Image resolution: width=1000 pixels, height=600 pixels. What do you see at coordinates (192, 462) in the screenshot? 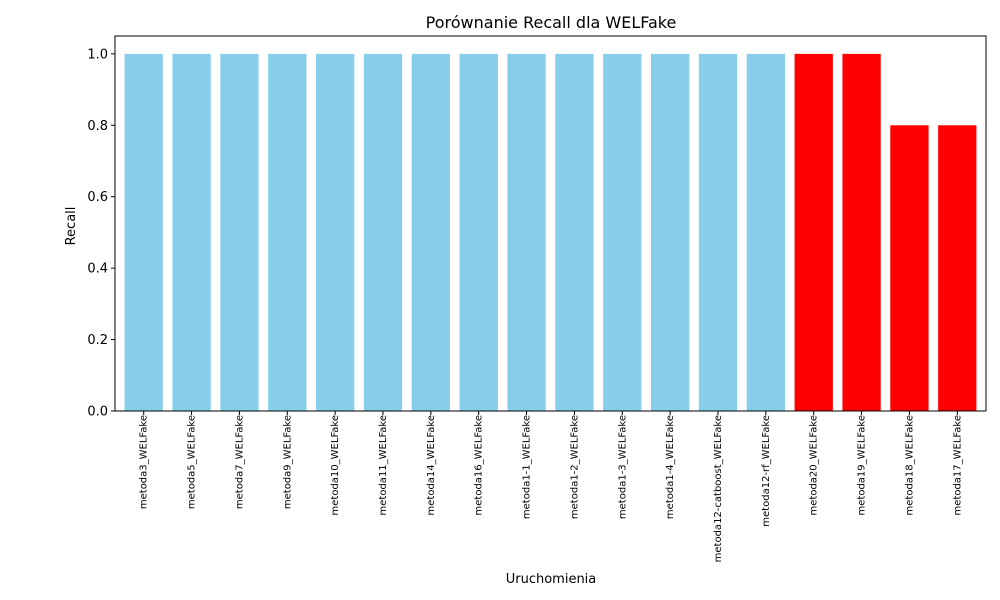
I see `x-tick-label: metoda5_WELFake` at bounding box center [192, 462].